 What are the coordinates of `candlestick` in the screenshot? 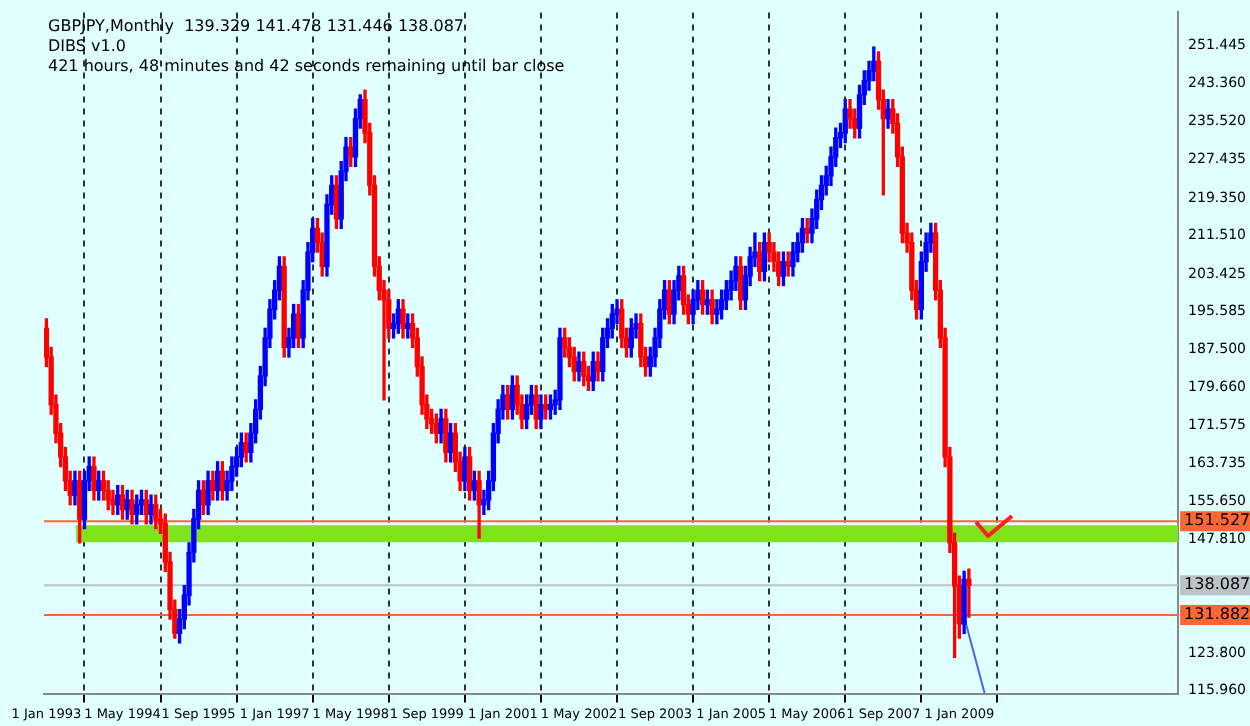 It's located at (969, 593).